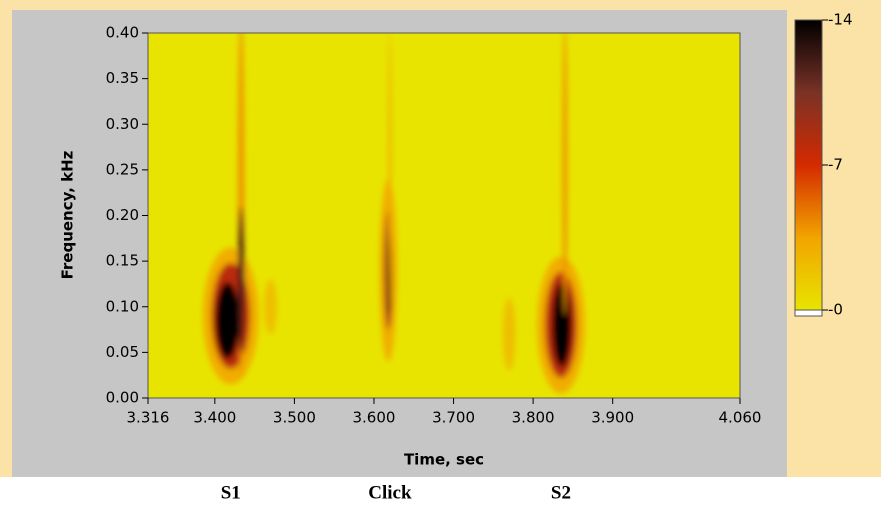 The width and height of the screenshot is (881, 513). What do you see at coordinates (612, 418) in the screenshot?
I see `x-tick-label: 3.900` at bounding box center [612, 418].